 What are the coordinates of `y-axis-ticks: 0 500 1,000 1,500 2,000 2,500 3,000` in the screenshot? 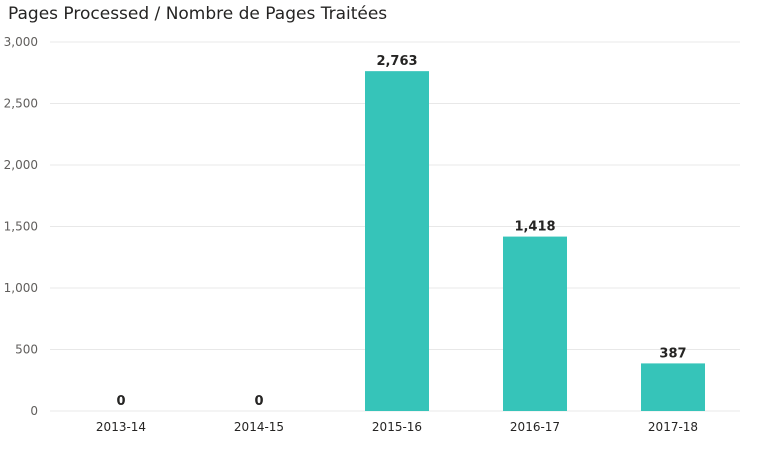 It's located at (21, 226).